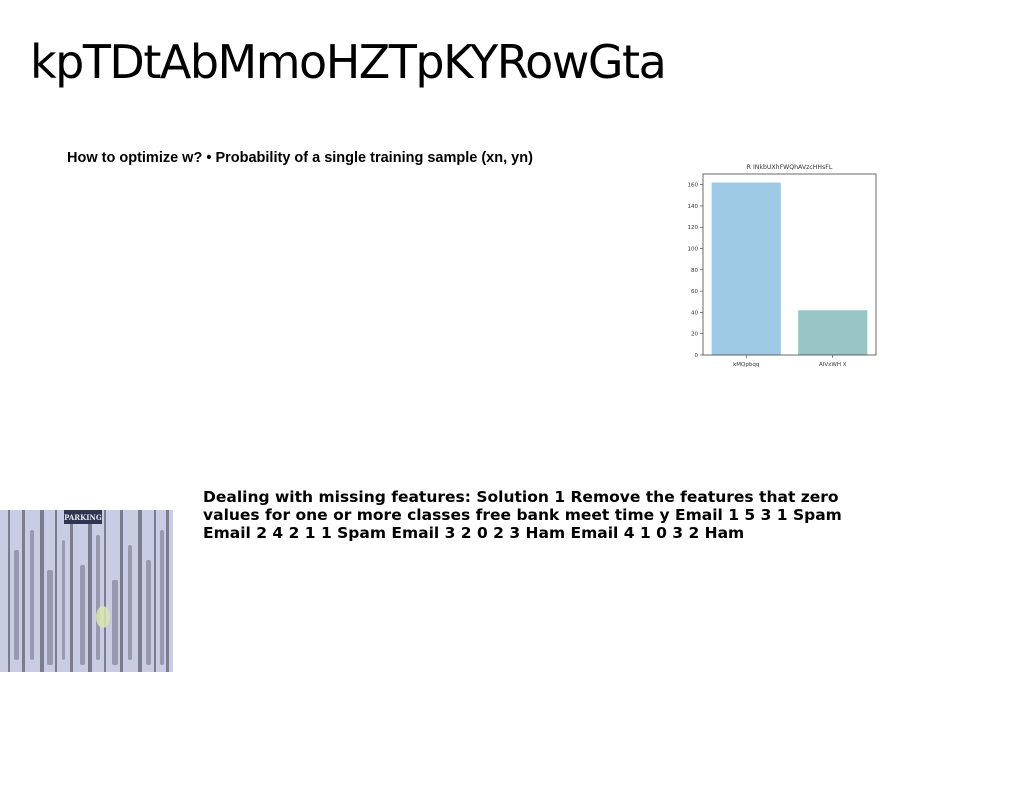 The height and width of the screenshot is (788, 1024). I want to click on chart-y-tick-label-8: 160, so click(693, 186).